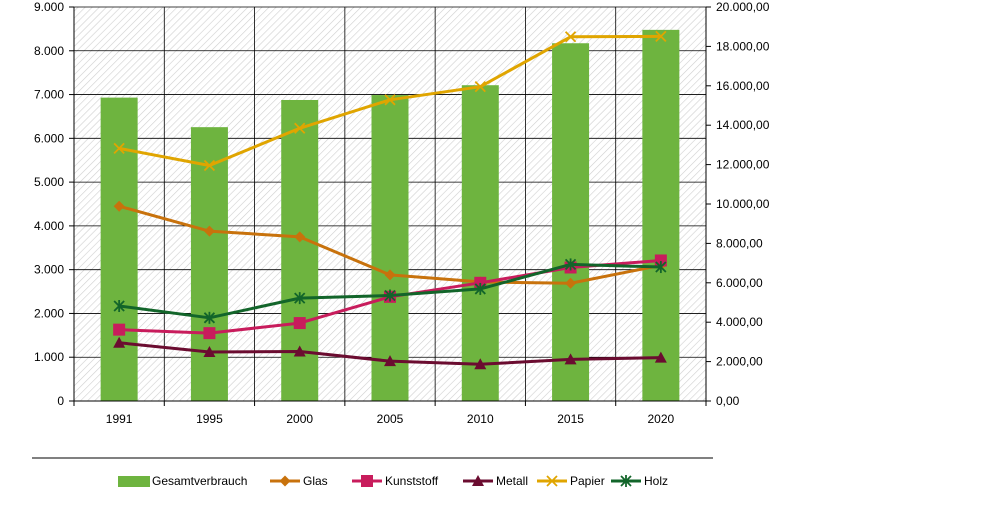 The image size is (985, 512). What do you see at coordinates (661, 267) in the screenshot?
I see `point-holz-2020` at bounding box center [661, 267].